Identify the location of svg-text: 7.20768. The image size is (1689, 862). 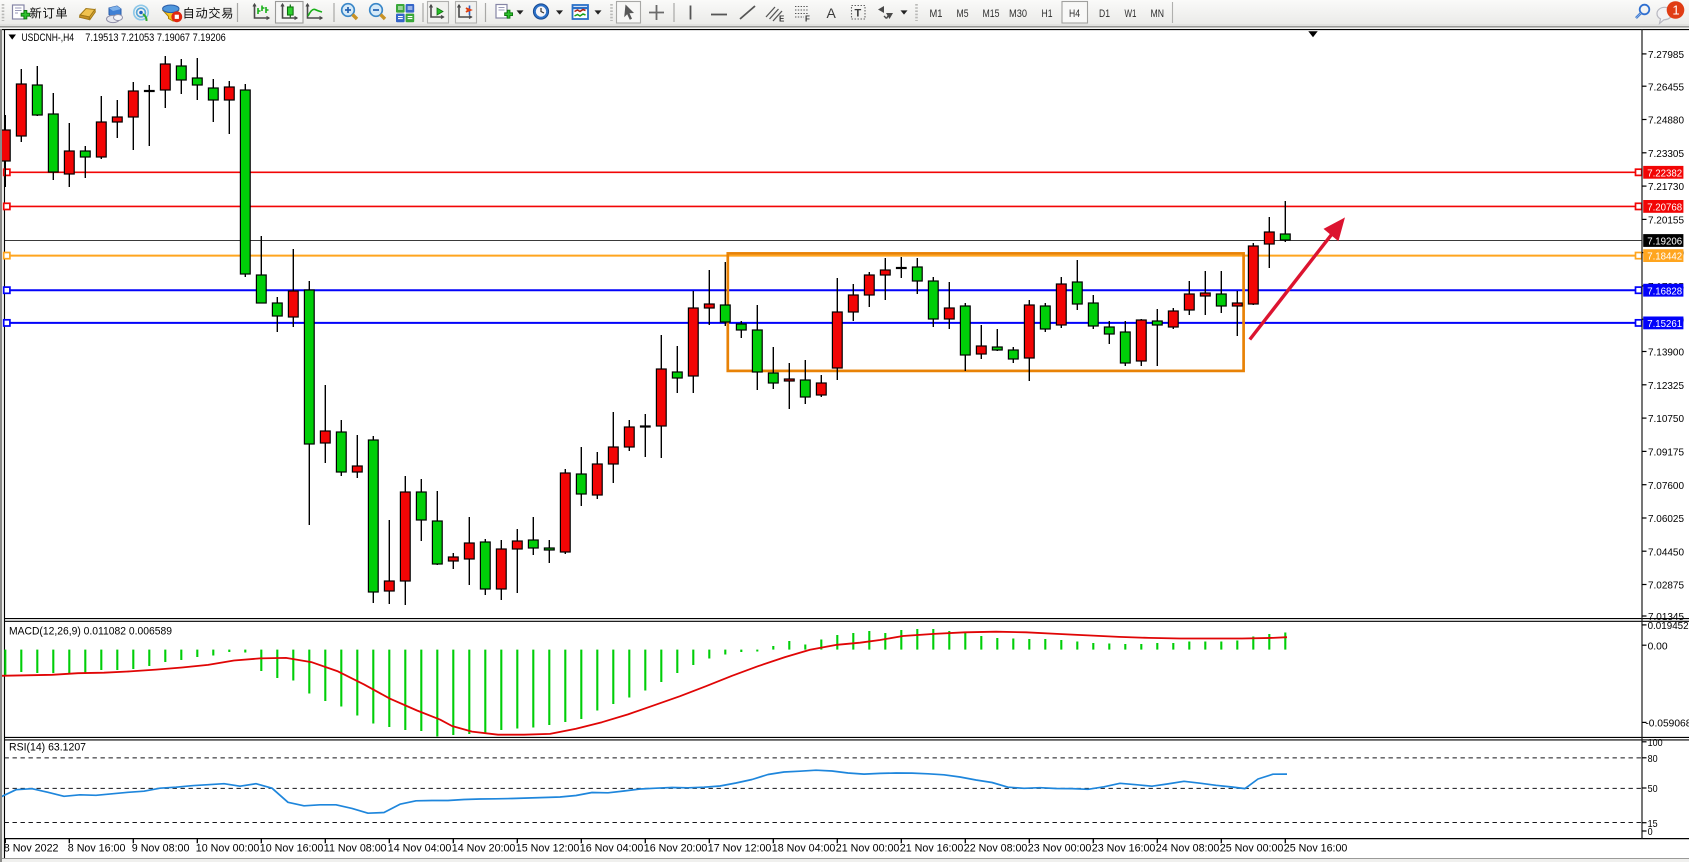
(1664, 208).